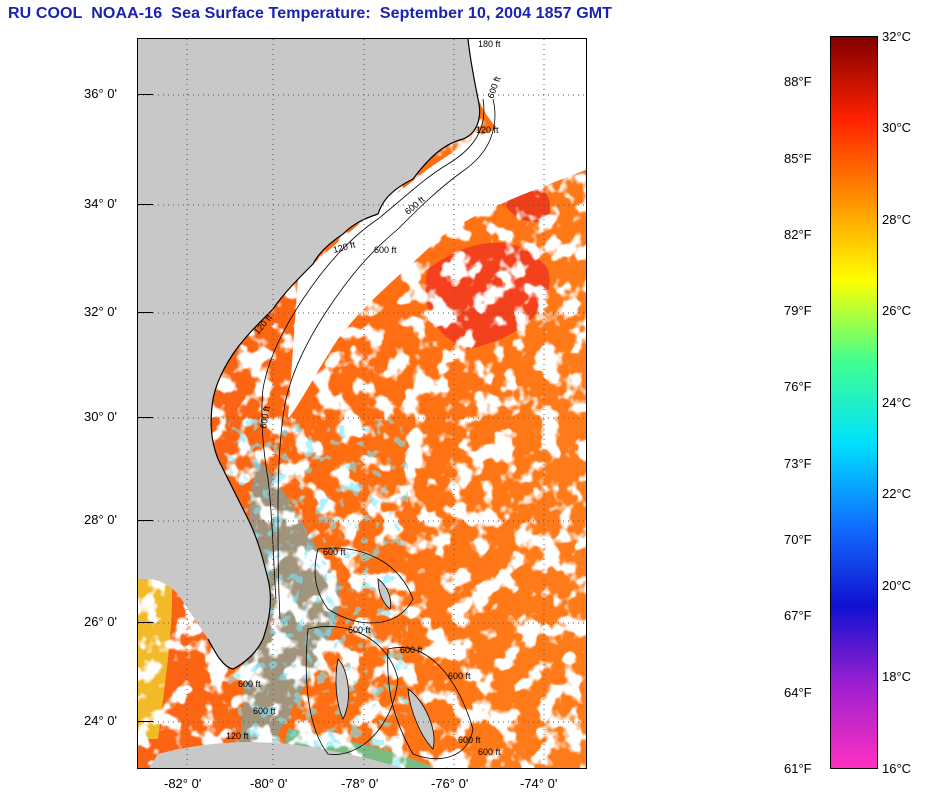  What do you see at coordinates (798, 234) in the screenshot?
I see `colorbar-label-f: 82°F` at bounding box center [798, 234].